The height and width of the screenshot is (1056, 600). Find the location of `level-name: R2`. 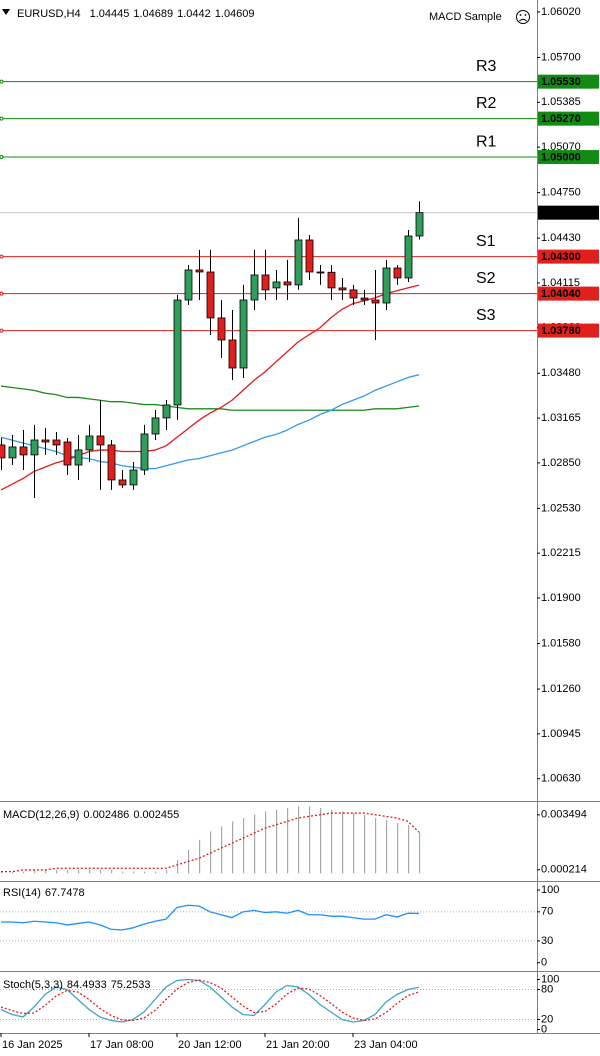

level-name: R2 is located at coordinates (486, 103).